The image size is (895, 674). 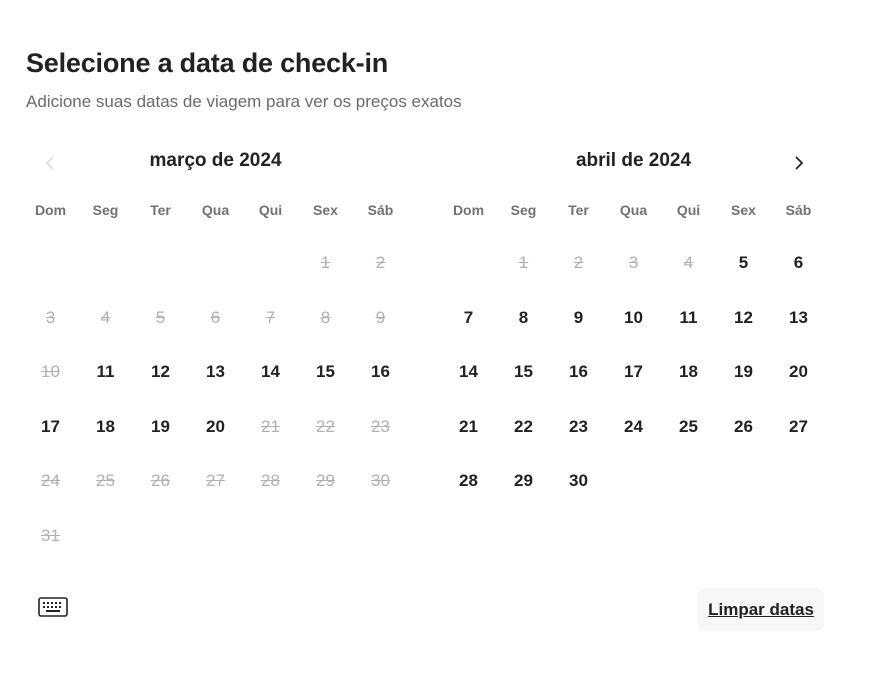 I want to click on month-title: abril de 2024, so click(x=633, y=160).